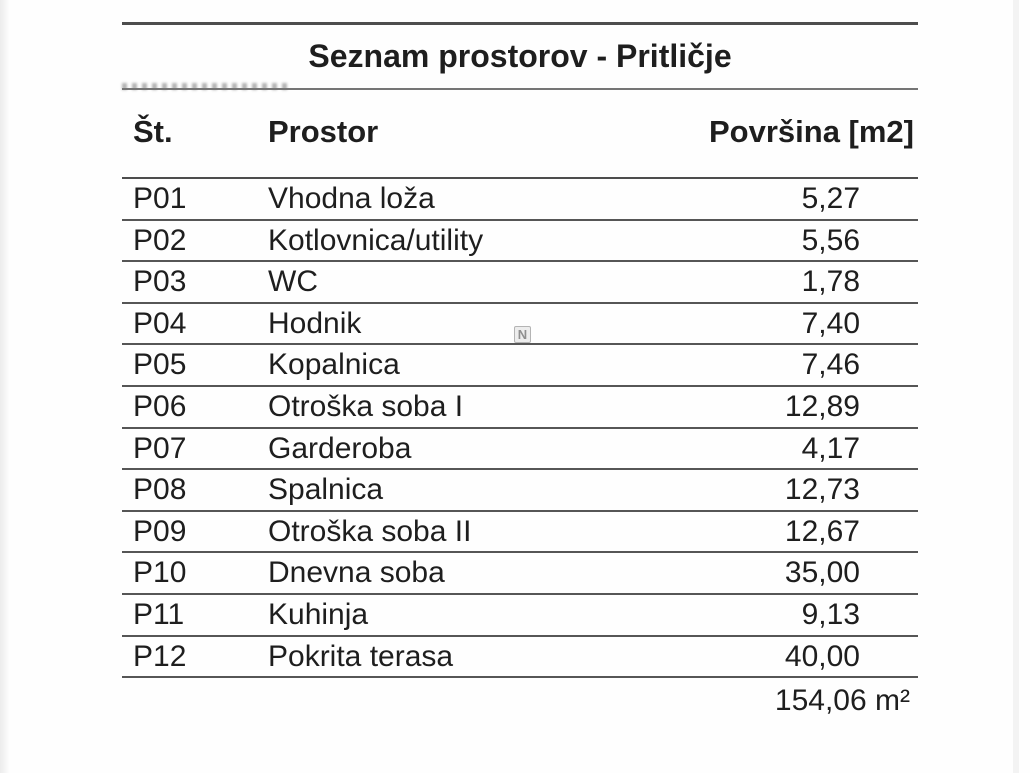 The height and width of the screenshot is (773, 1030). What do you see at coordinates (159, 614) in the screenshot?
I see `room-number: P11` at bounding box center [159, 614].